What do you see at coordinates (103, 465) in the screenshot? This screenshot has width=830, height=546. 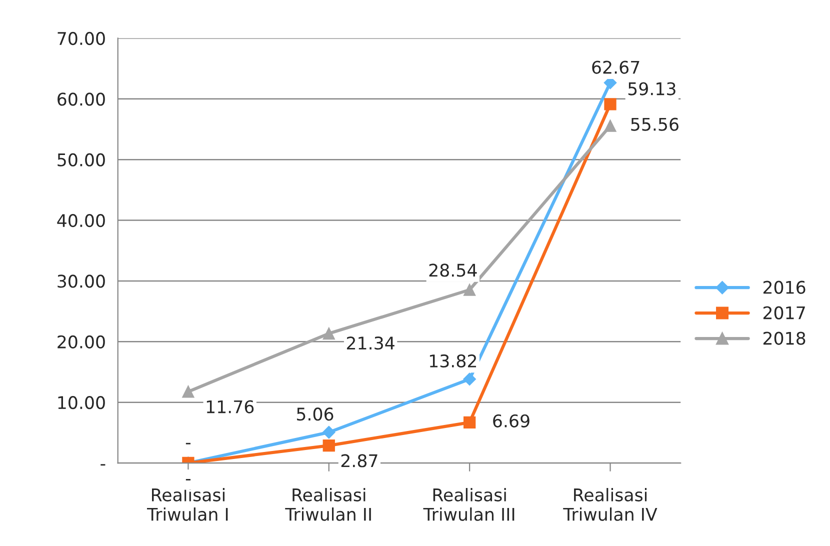 I see `y-tick-label: -` at bounding box center [103, 465].